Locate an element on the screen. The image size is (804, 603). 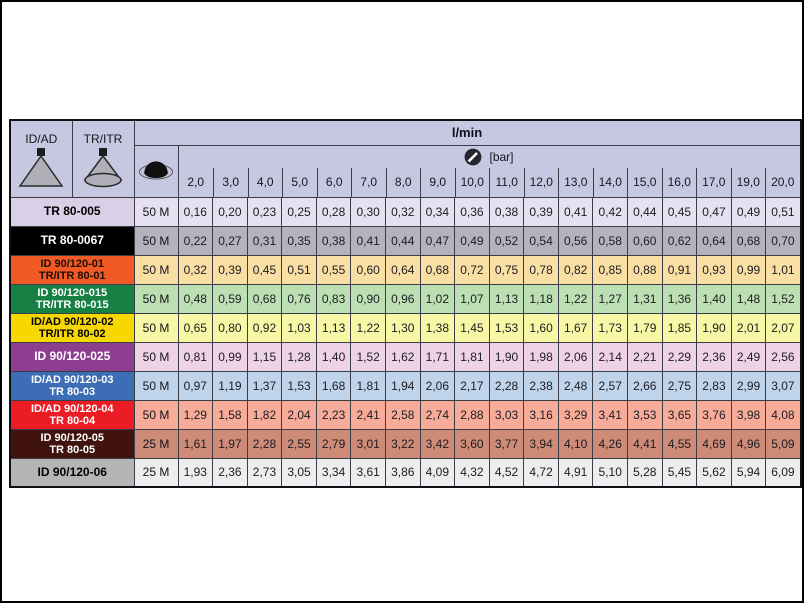
flow-value: 0,93 is located at coordinates (714, 269).